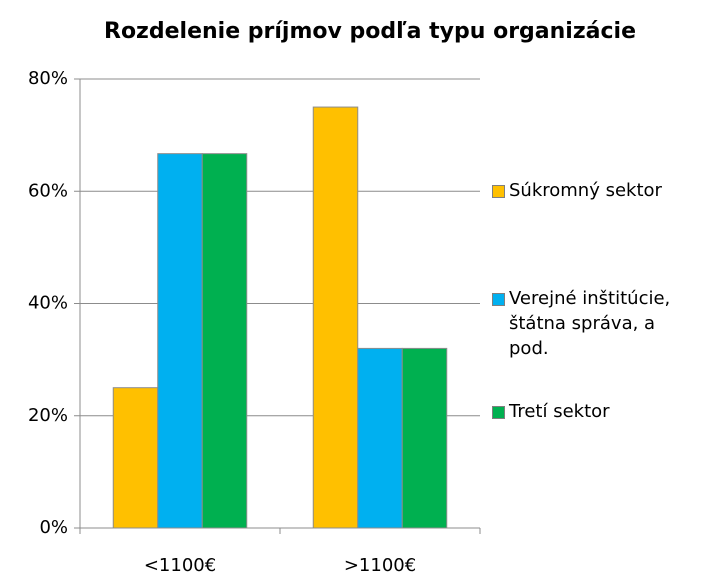  I want to click on legend-item: Tretí sektor, so click(607, 411).